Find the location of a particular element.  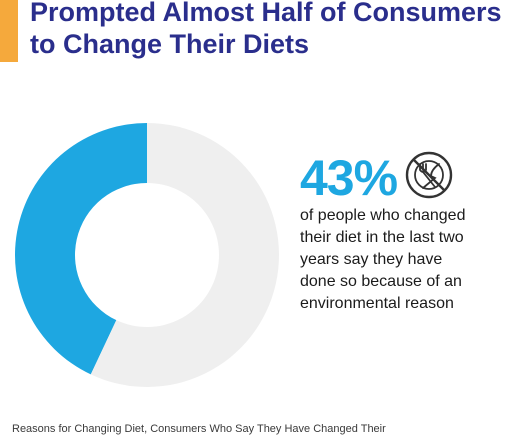

no-eating-icon is located at coordinates (429, 175).